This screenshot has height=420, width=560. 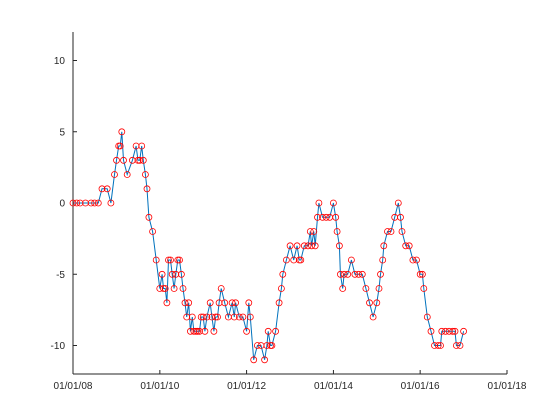 What do you see at coordinates (73, 386) in the screenshot?
I see `x-tick-label: 01/01/08` at bounding box center [73, 386].